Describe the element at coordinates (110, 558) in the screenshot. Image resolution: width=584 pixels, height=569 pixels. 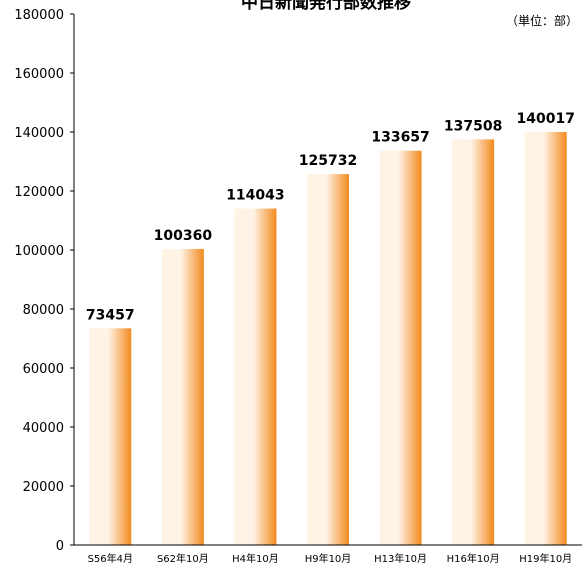
I see `x-tick-label: S56年4月` at that location.